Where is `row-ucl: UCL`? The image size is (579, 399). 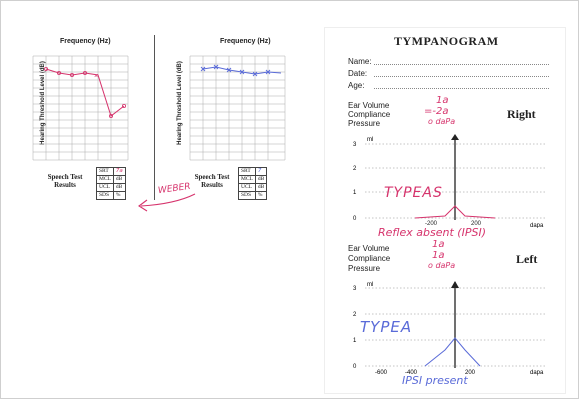 row-ucl: UCL is located at coordinates (105, 187).